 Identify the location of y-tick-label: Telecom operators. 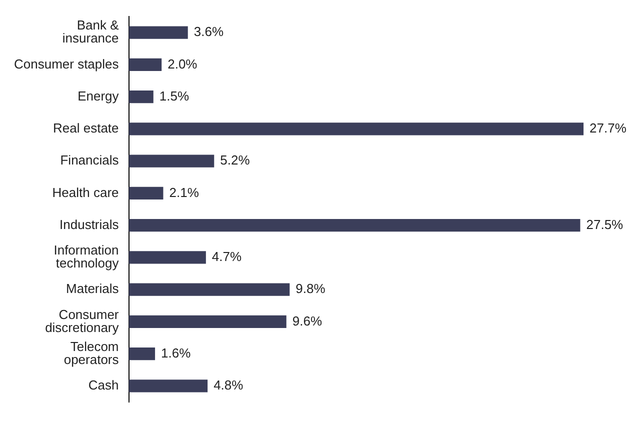
(92, 352).